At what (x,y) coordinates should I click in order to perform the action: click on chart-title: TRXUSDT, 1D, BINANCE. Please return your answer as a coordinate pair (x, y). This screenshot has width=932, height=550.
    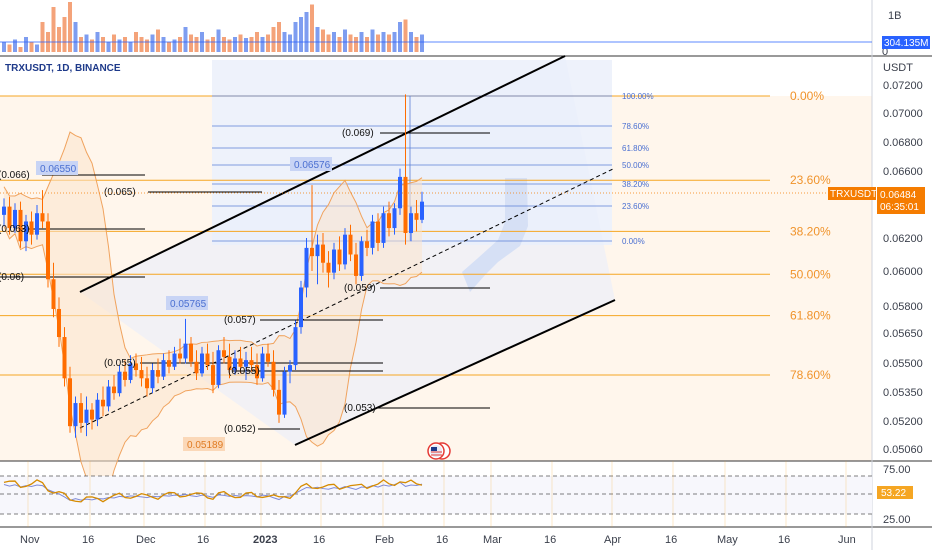
    Looking at the image, I should click on (63, 68).